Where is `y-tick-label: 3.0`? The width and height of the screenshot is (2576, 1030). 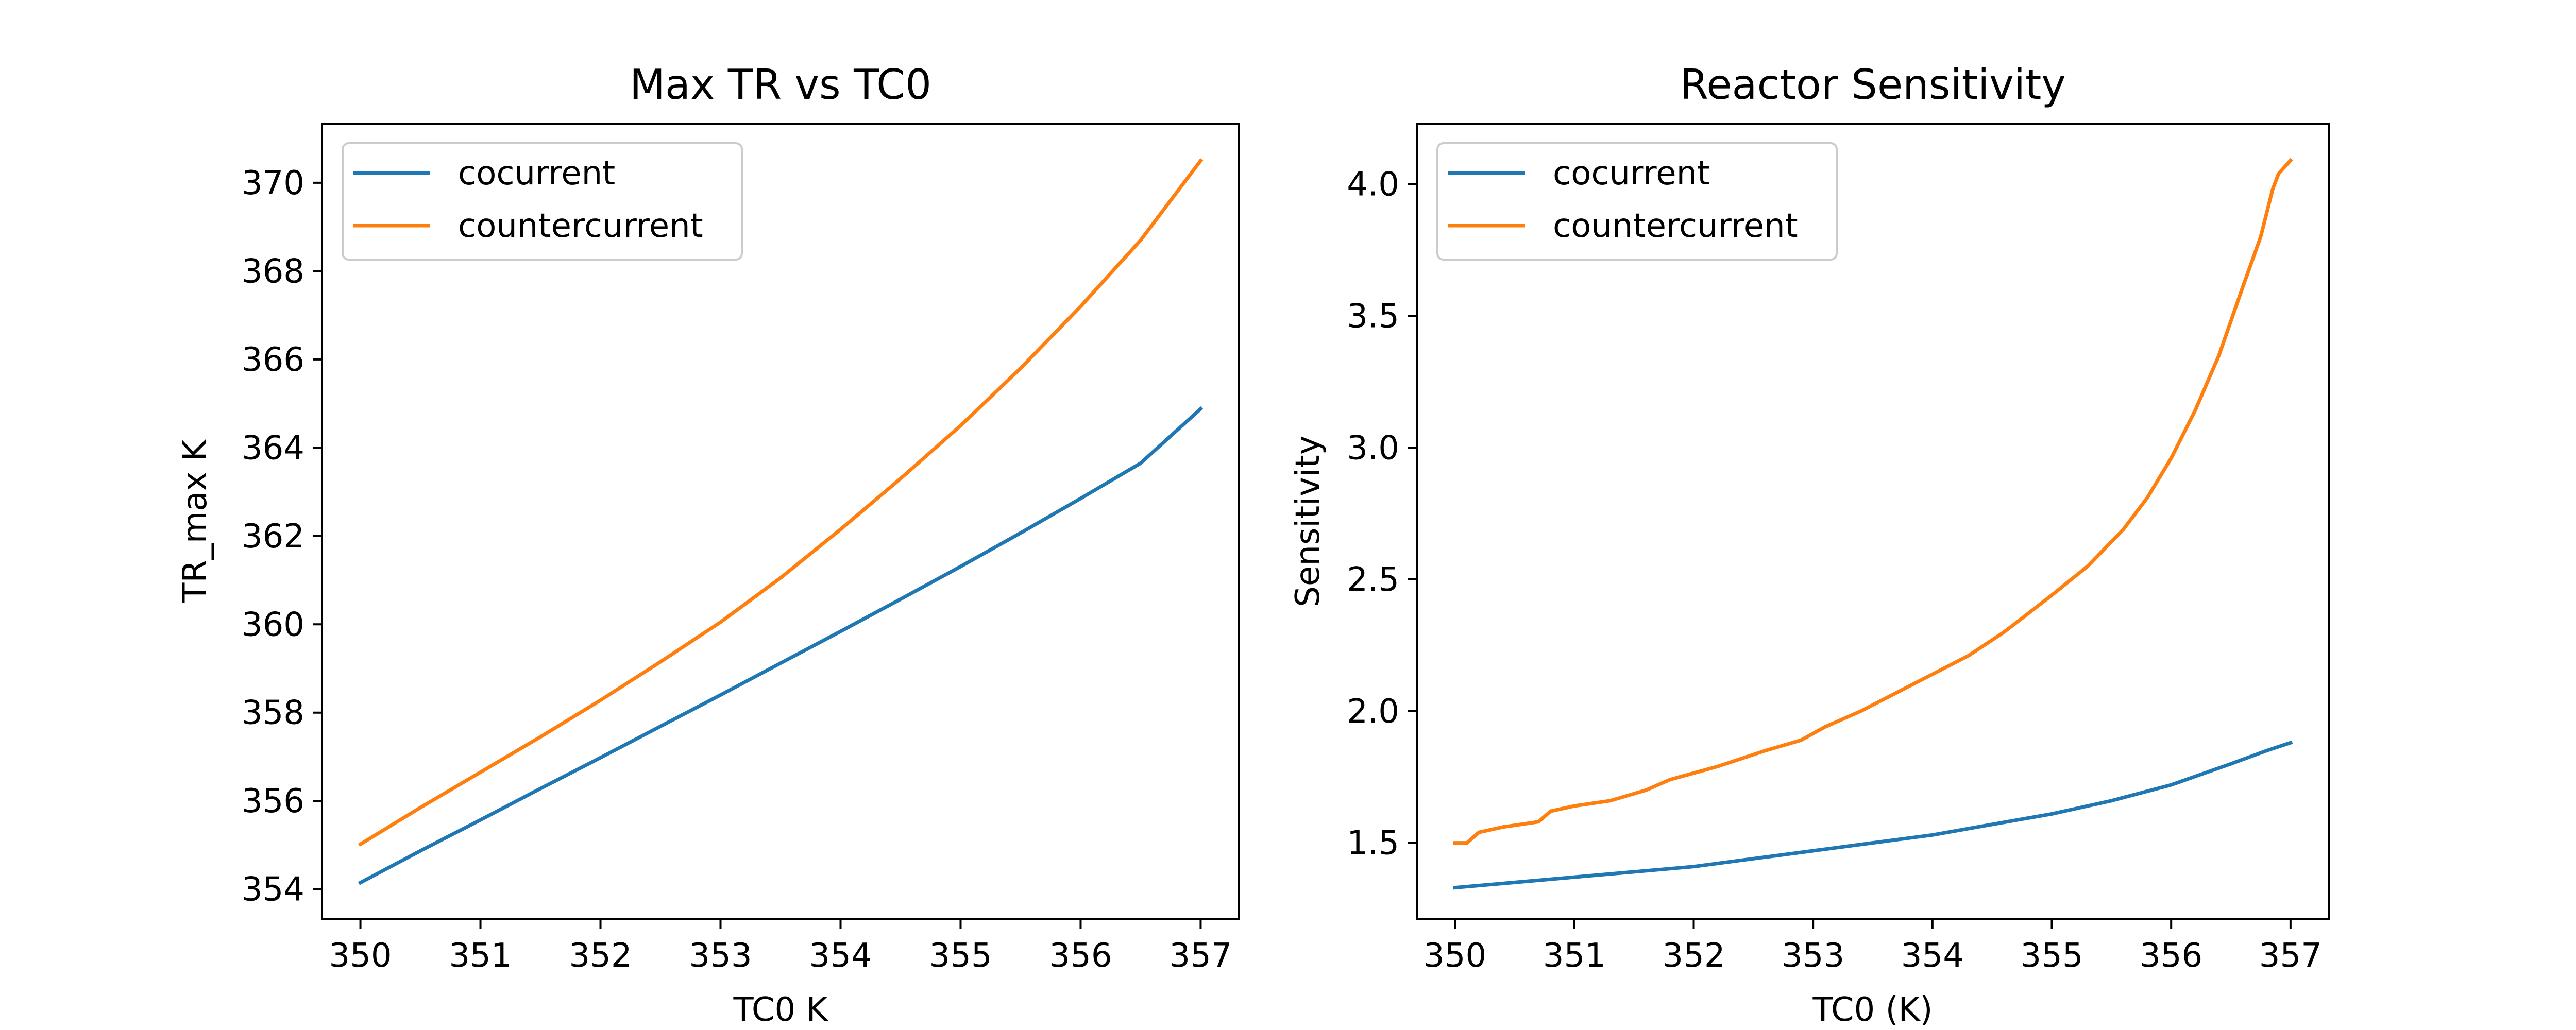 y-tick-label: 3.0 is located at coordinates (1373, 448).